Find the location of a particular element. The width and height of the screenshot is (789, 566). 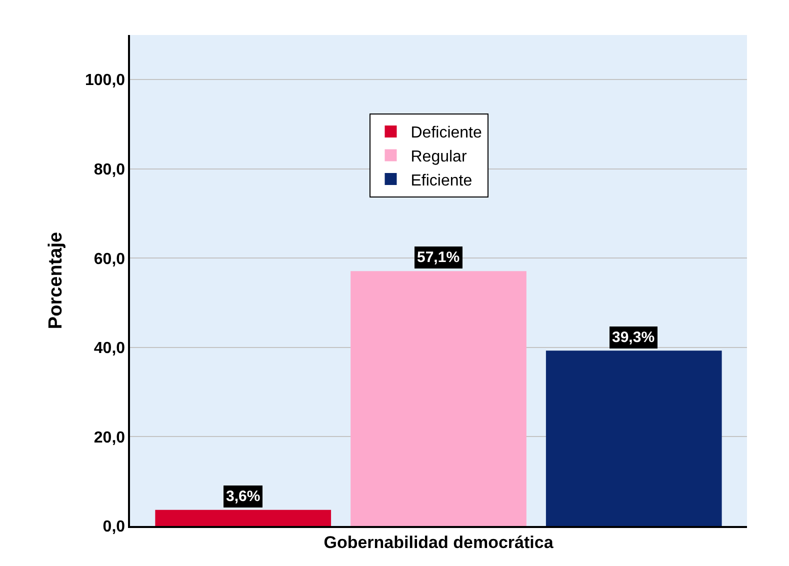

data-label: 57,1% is located at coordinates (438, 257).